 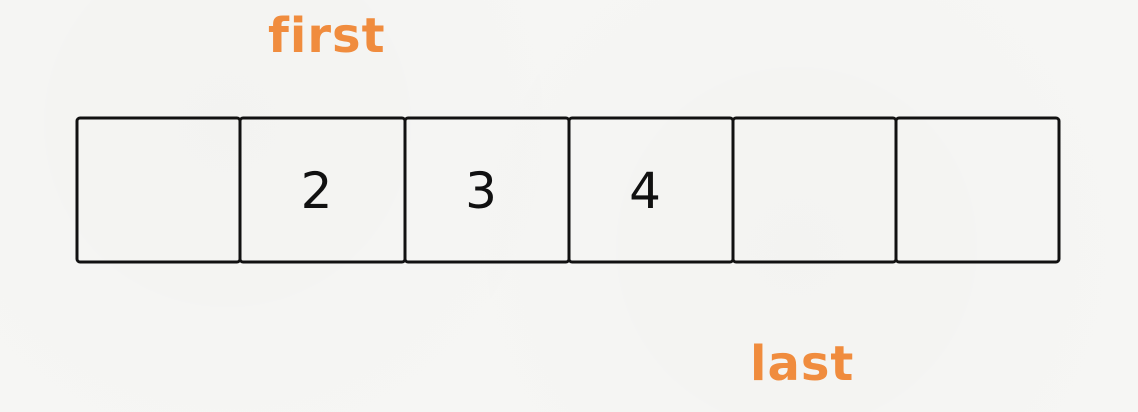 I want to click on array-cell-value-3: 4, so click(x=645, y=191).